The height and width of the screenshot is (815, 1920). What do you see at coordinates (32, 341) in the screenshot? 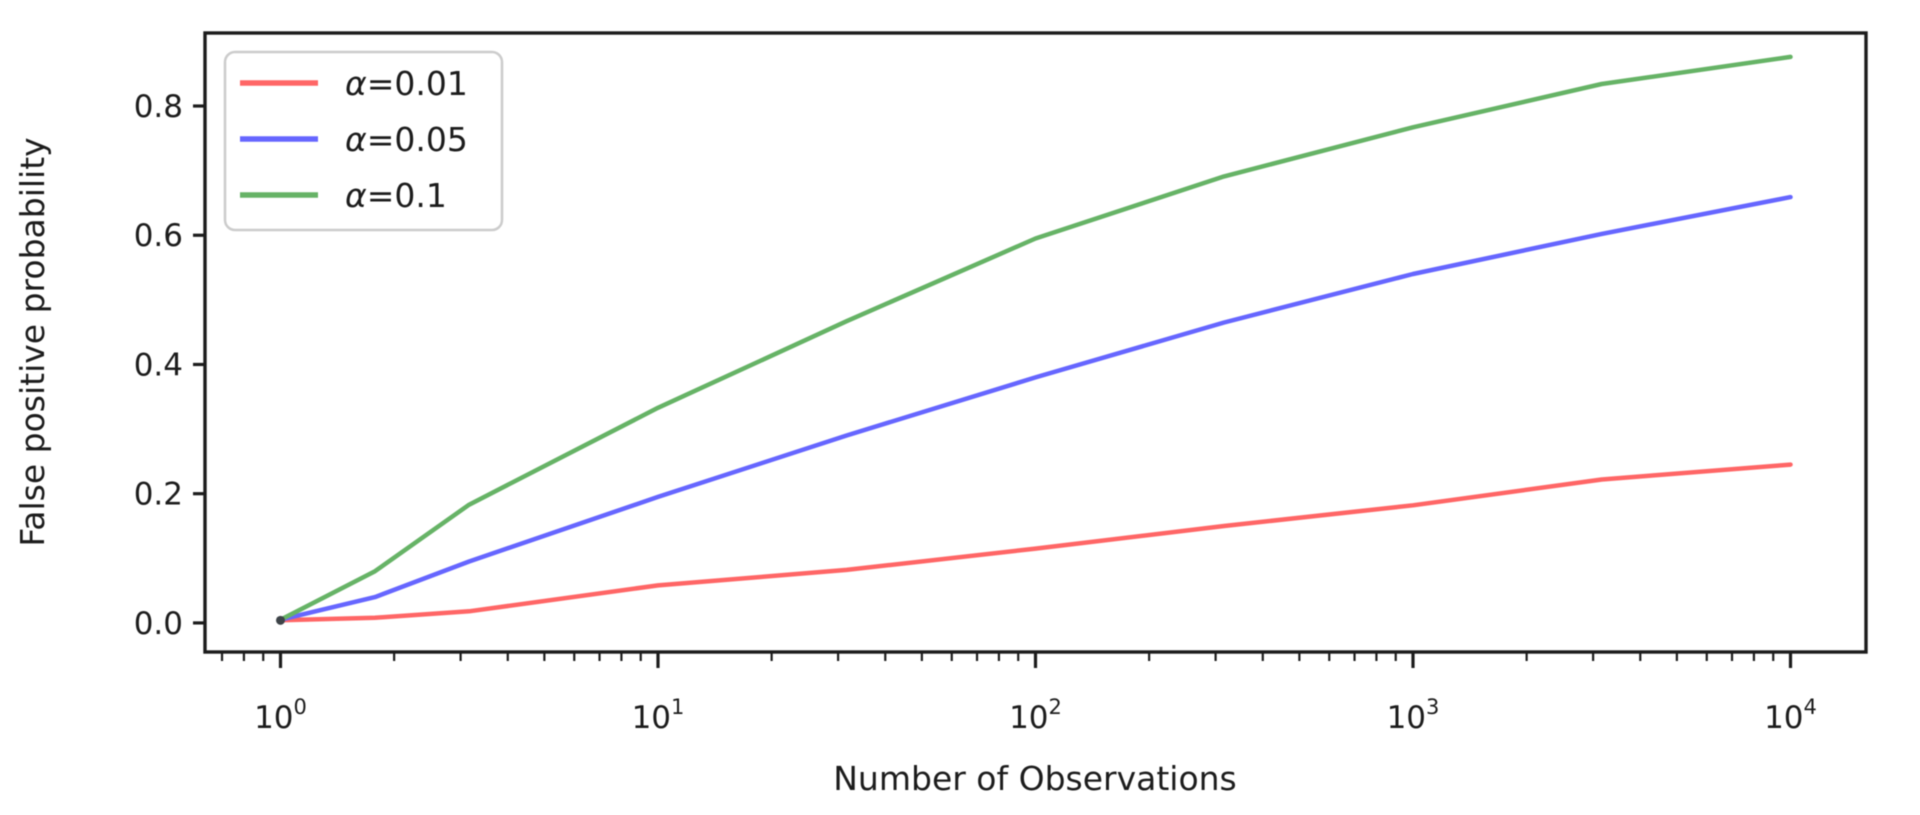
I see `y-axis-label: False positive probability` at bounding box center [32, 341].